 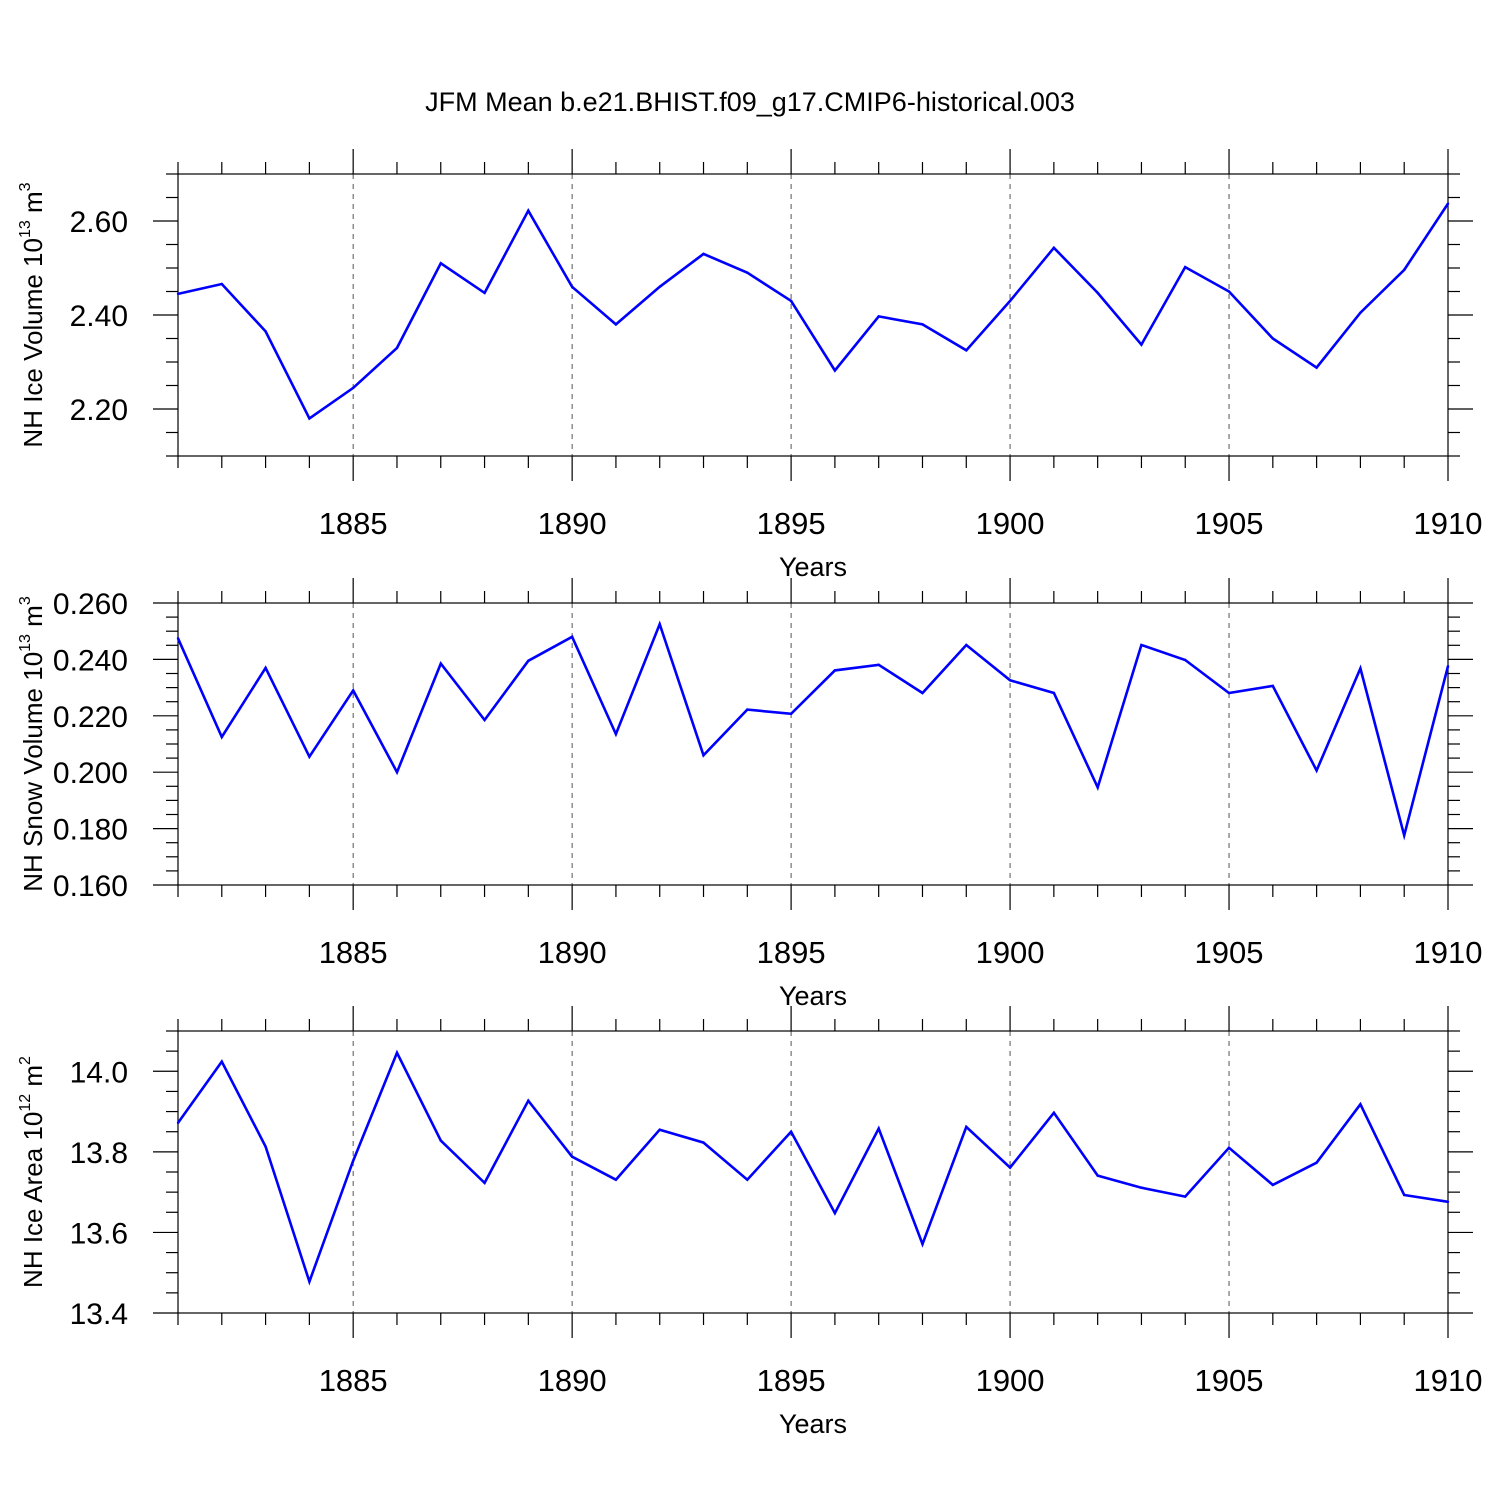 What do you see at coordinates (572, 1380) in the screenshot?
I see `x-tick-label: 1890` at bounding box center [572, 1380].